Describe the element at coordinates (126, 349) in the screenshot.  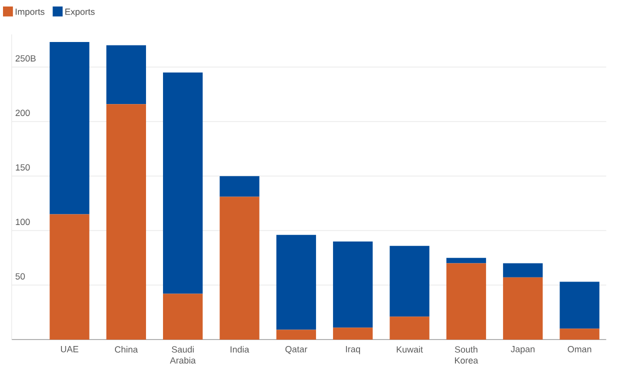
I see `x-tick-label: China` at that location.